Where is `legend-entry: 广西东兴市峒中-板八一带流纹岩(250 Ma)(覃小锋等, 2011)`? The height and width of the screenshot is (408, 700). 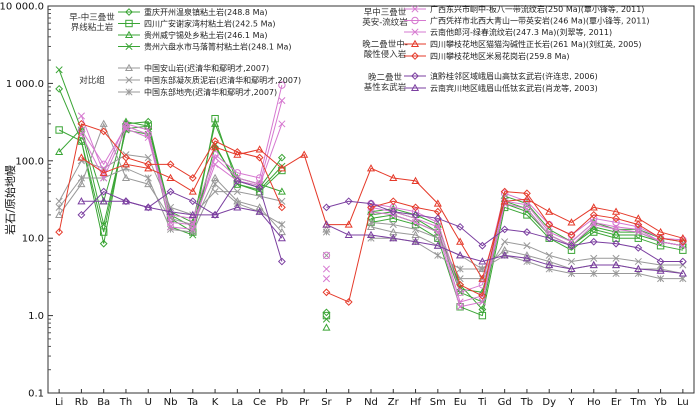 legend-entry: 广西东兴市峒中-板八一带流纹岩(250 Ma)(覃小锋等, 2011) is located at coordinates (537, 9).